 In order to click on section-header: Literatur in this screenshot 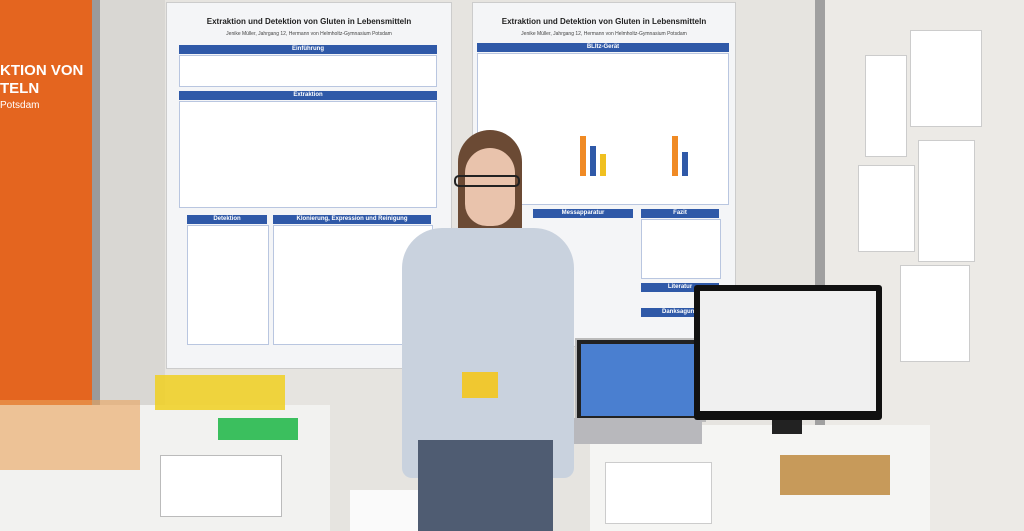, I will do `click(680, 287)`.